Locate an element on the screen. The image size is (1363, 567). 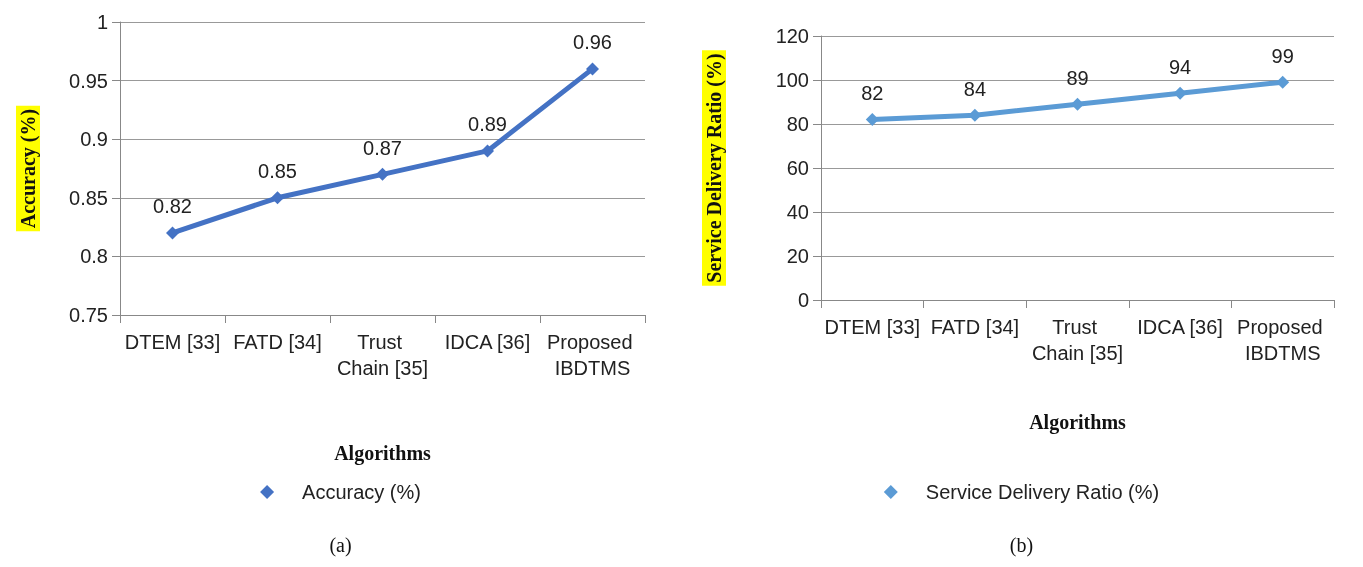
data-label: 0.89 is located at coordinates (487, 124).